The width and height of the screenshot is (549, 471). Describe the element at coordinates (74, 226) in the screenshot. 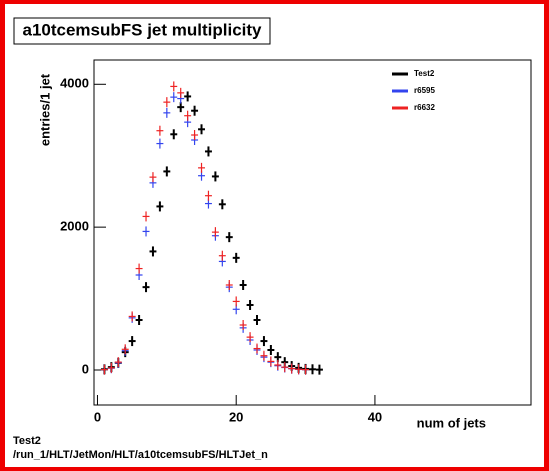

I see `y-tick-label: 2000` at that location.